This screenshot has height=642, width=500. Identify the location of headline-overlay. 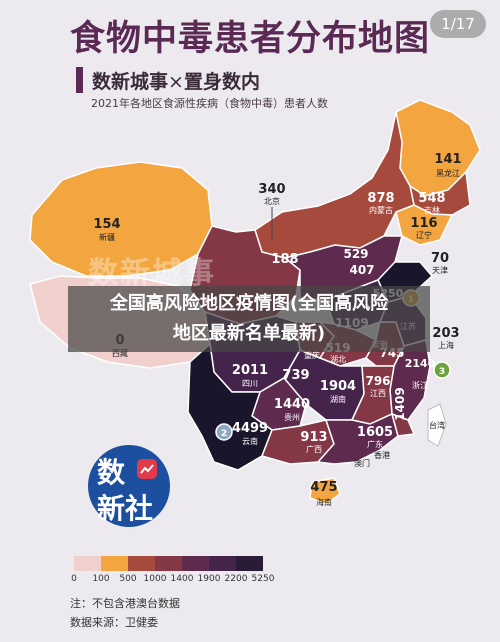
(249, 319).